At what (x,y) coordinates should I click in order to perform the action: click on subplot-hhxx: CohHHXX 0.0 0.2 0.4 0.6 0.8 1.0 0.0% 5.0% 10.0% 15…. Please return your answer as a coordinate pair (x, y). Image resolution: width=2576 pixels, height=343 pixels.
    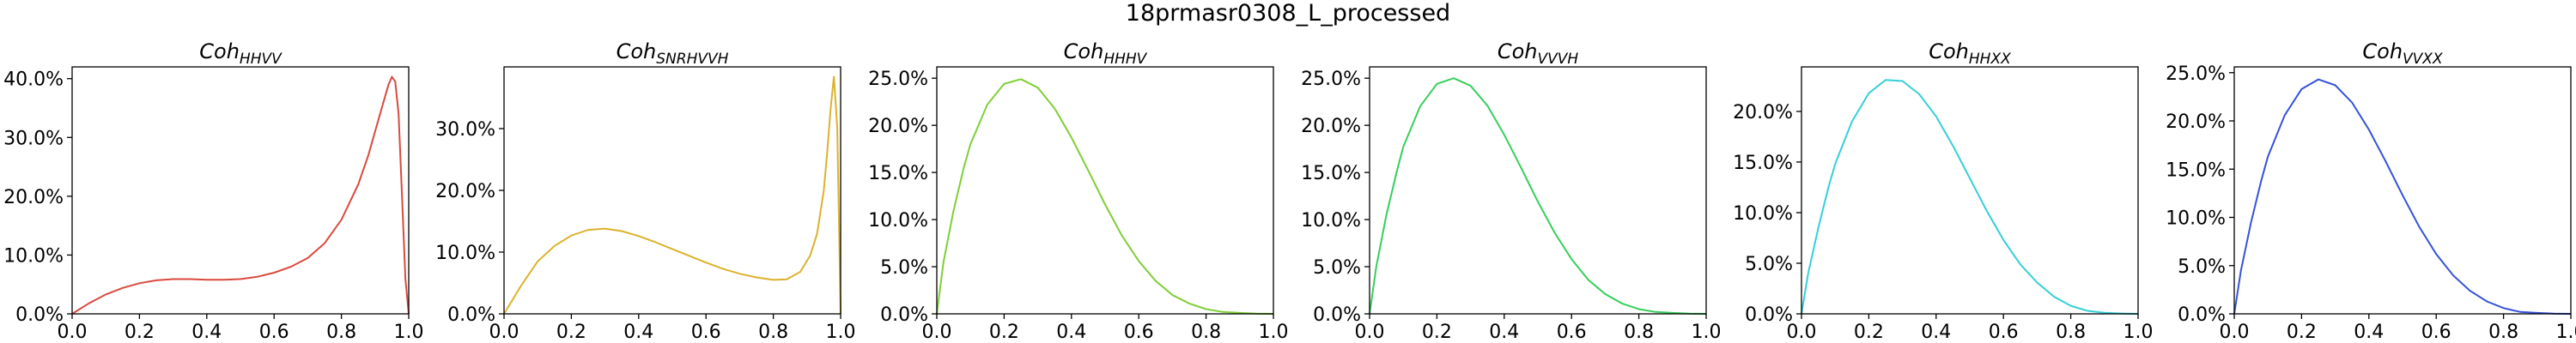
    Looking at the image, I should click on (1943, 191).